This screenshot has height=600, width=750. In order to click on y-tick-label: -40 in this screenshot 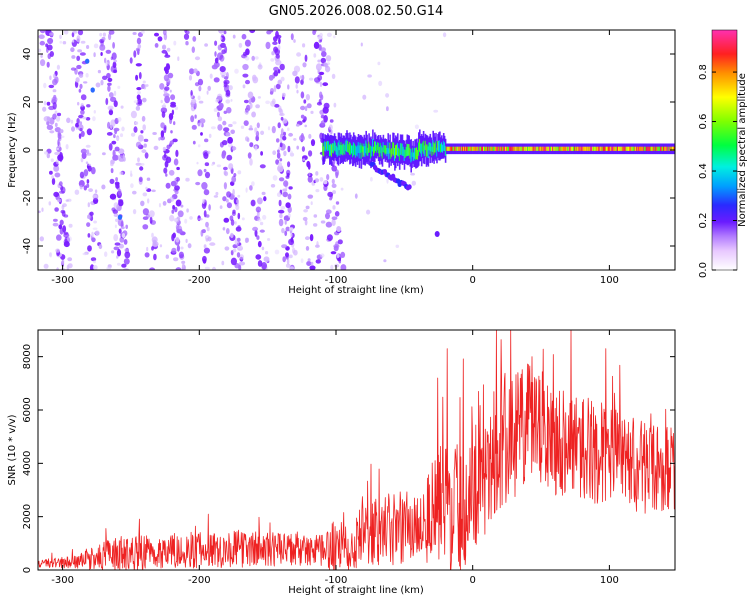, I will do `click(27, 246)`.